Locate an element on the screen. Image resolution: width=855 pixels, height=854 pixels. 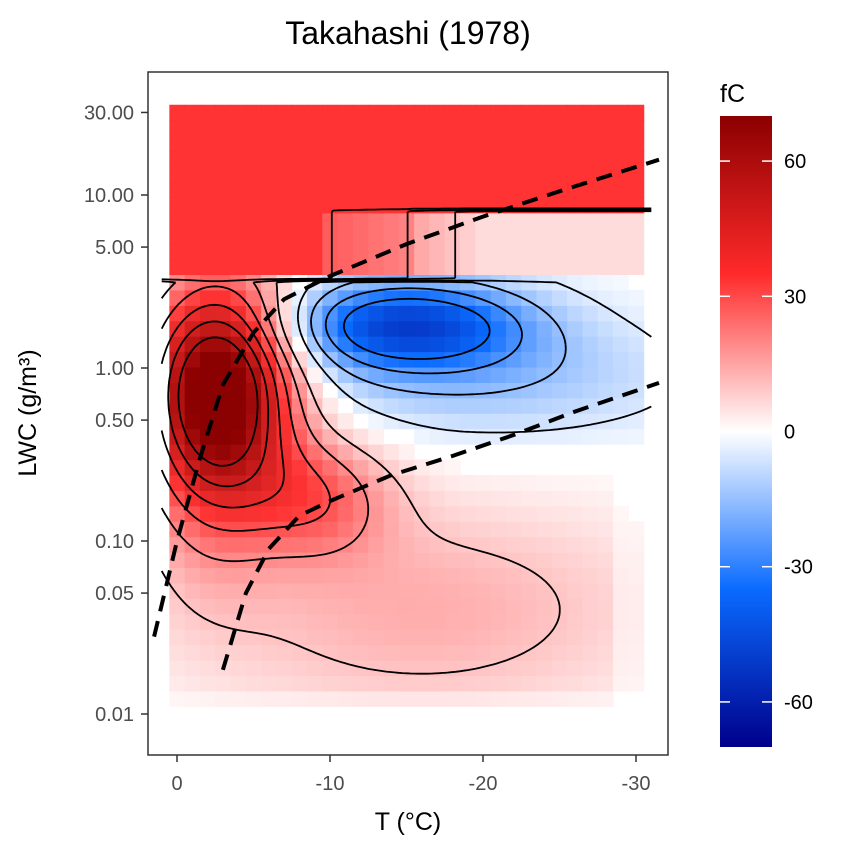
legend-title: fC is located at coordinates (732, 94).